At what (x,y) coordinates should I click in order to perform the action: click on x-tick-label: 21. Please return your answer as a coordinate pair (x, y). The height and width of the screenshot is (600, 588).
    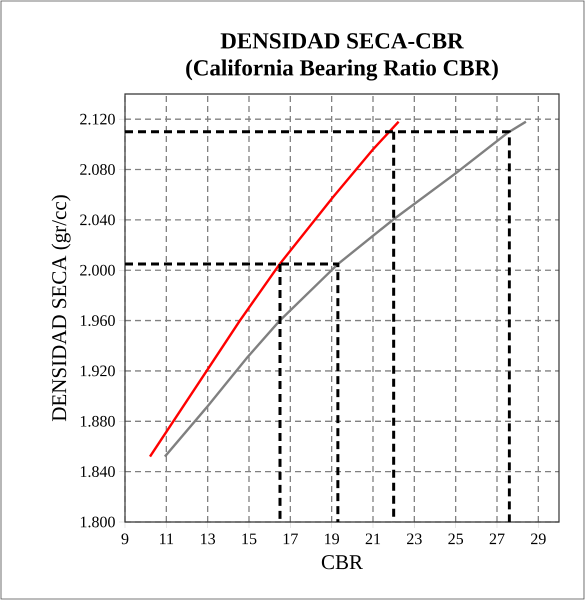
    Looking at the image, I should click on (373, 539).